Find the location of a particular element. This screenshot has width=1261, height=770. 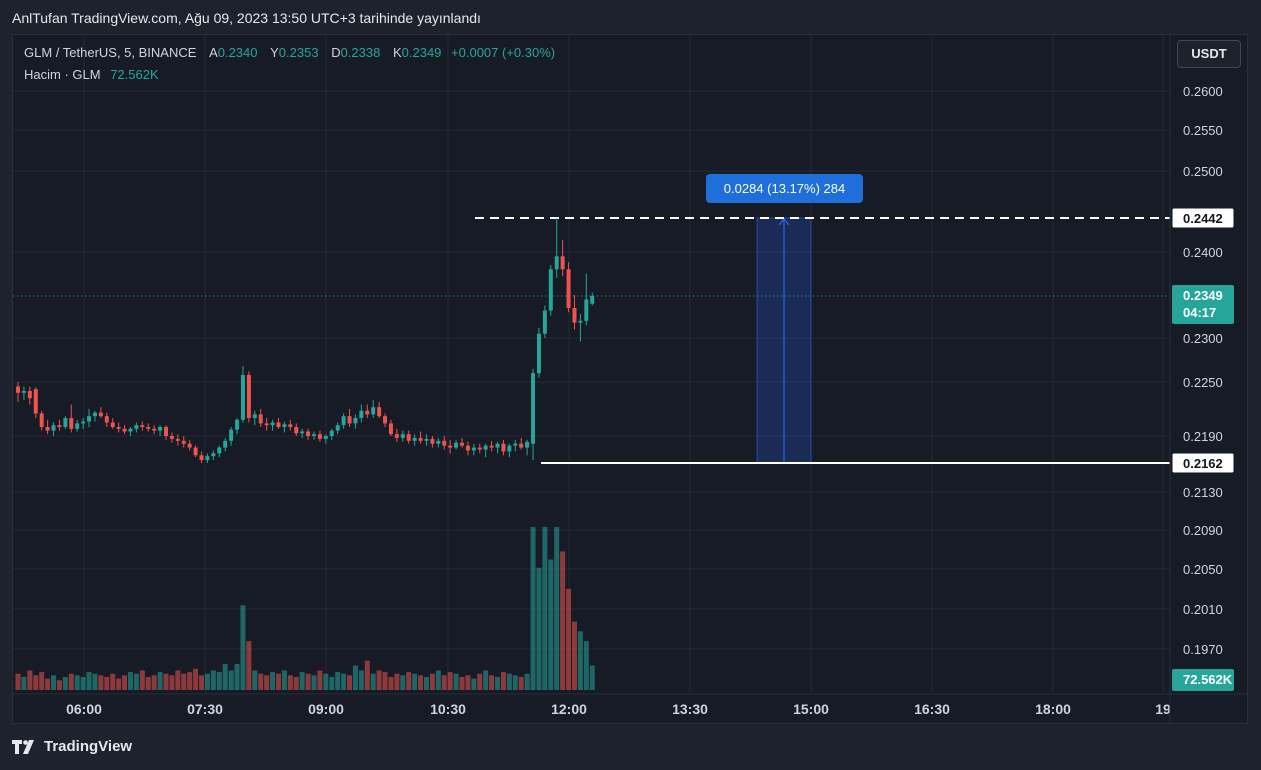

legend-low-value: 0.2338 is located at coordinates (360, 52).